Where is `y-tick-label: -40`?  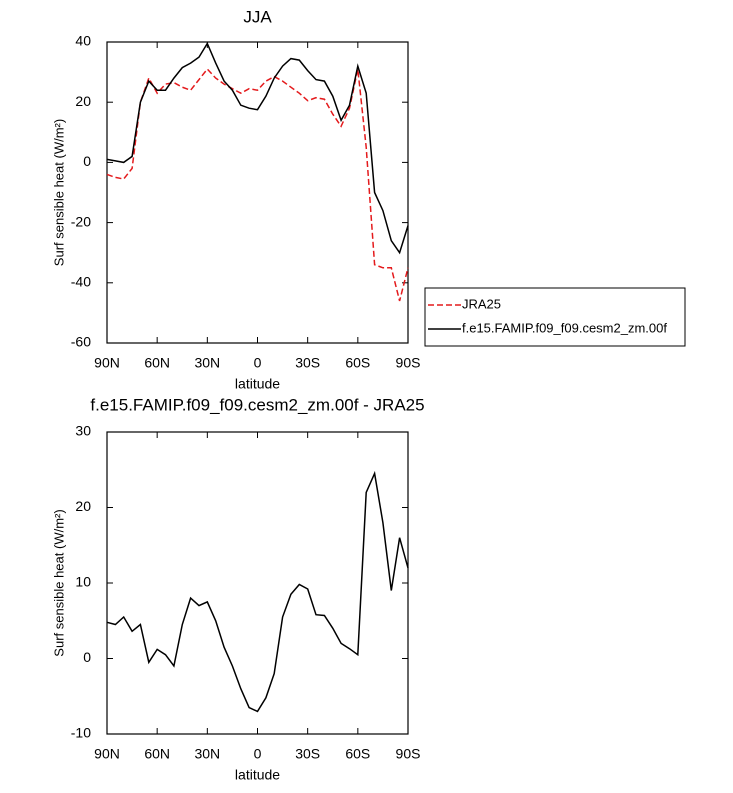 y-tick-label: -40 is located at coordinates (81, 282).